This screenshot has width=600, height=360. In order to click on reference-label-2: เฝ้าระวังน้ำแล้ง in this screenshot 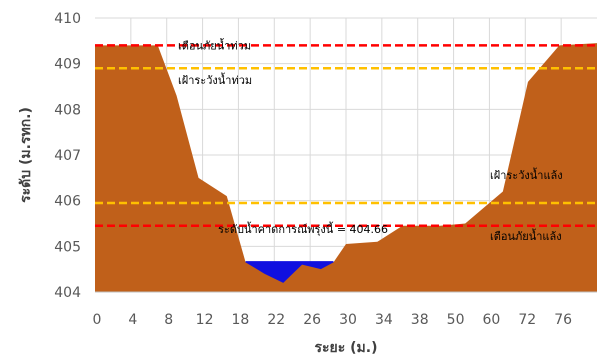, I will do `click(526, 174)`.